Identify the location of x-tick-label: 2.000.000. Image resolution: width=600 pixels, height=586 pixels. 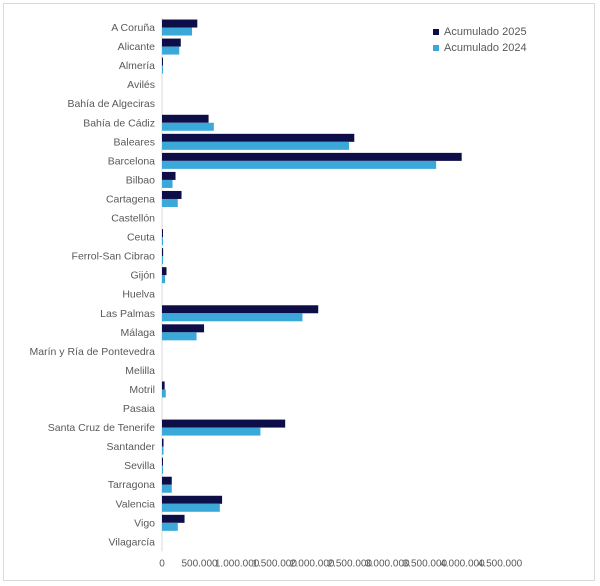
(312, 563).